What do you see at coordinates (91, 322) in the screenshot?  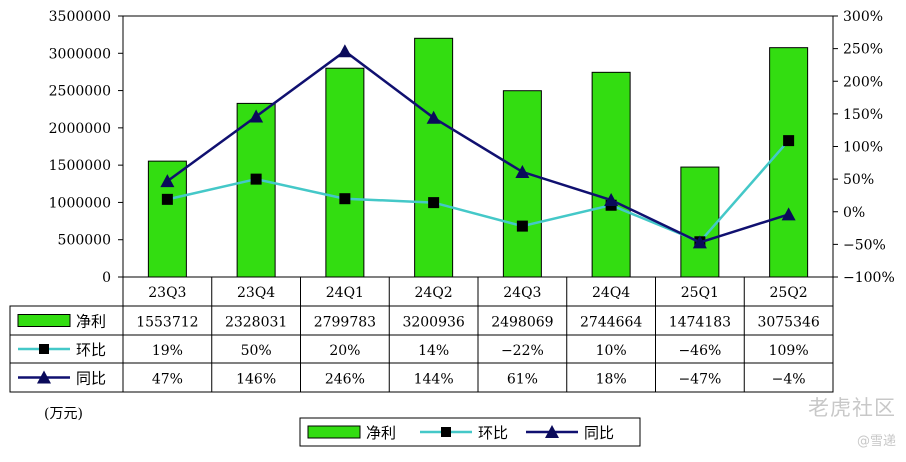 I see `table-series-name: 净利` at bounding box center [91, 322].